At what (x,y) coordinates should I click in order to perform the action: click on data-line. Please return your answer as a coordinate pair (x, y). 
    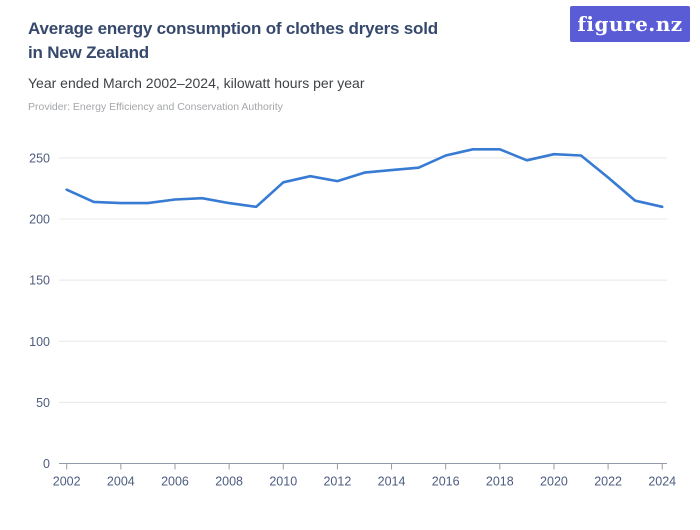
    Looking at the image, I should click on (364, 178).